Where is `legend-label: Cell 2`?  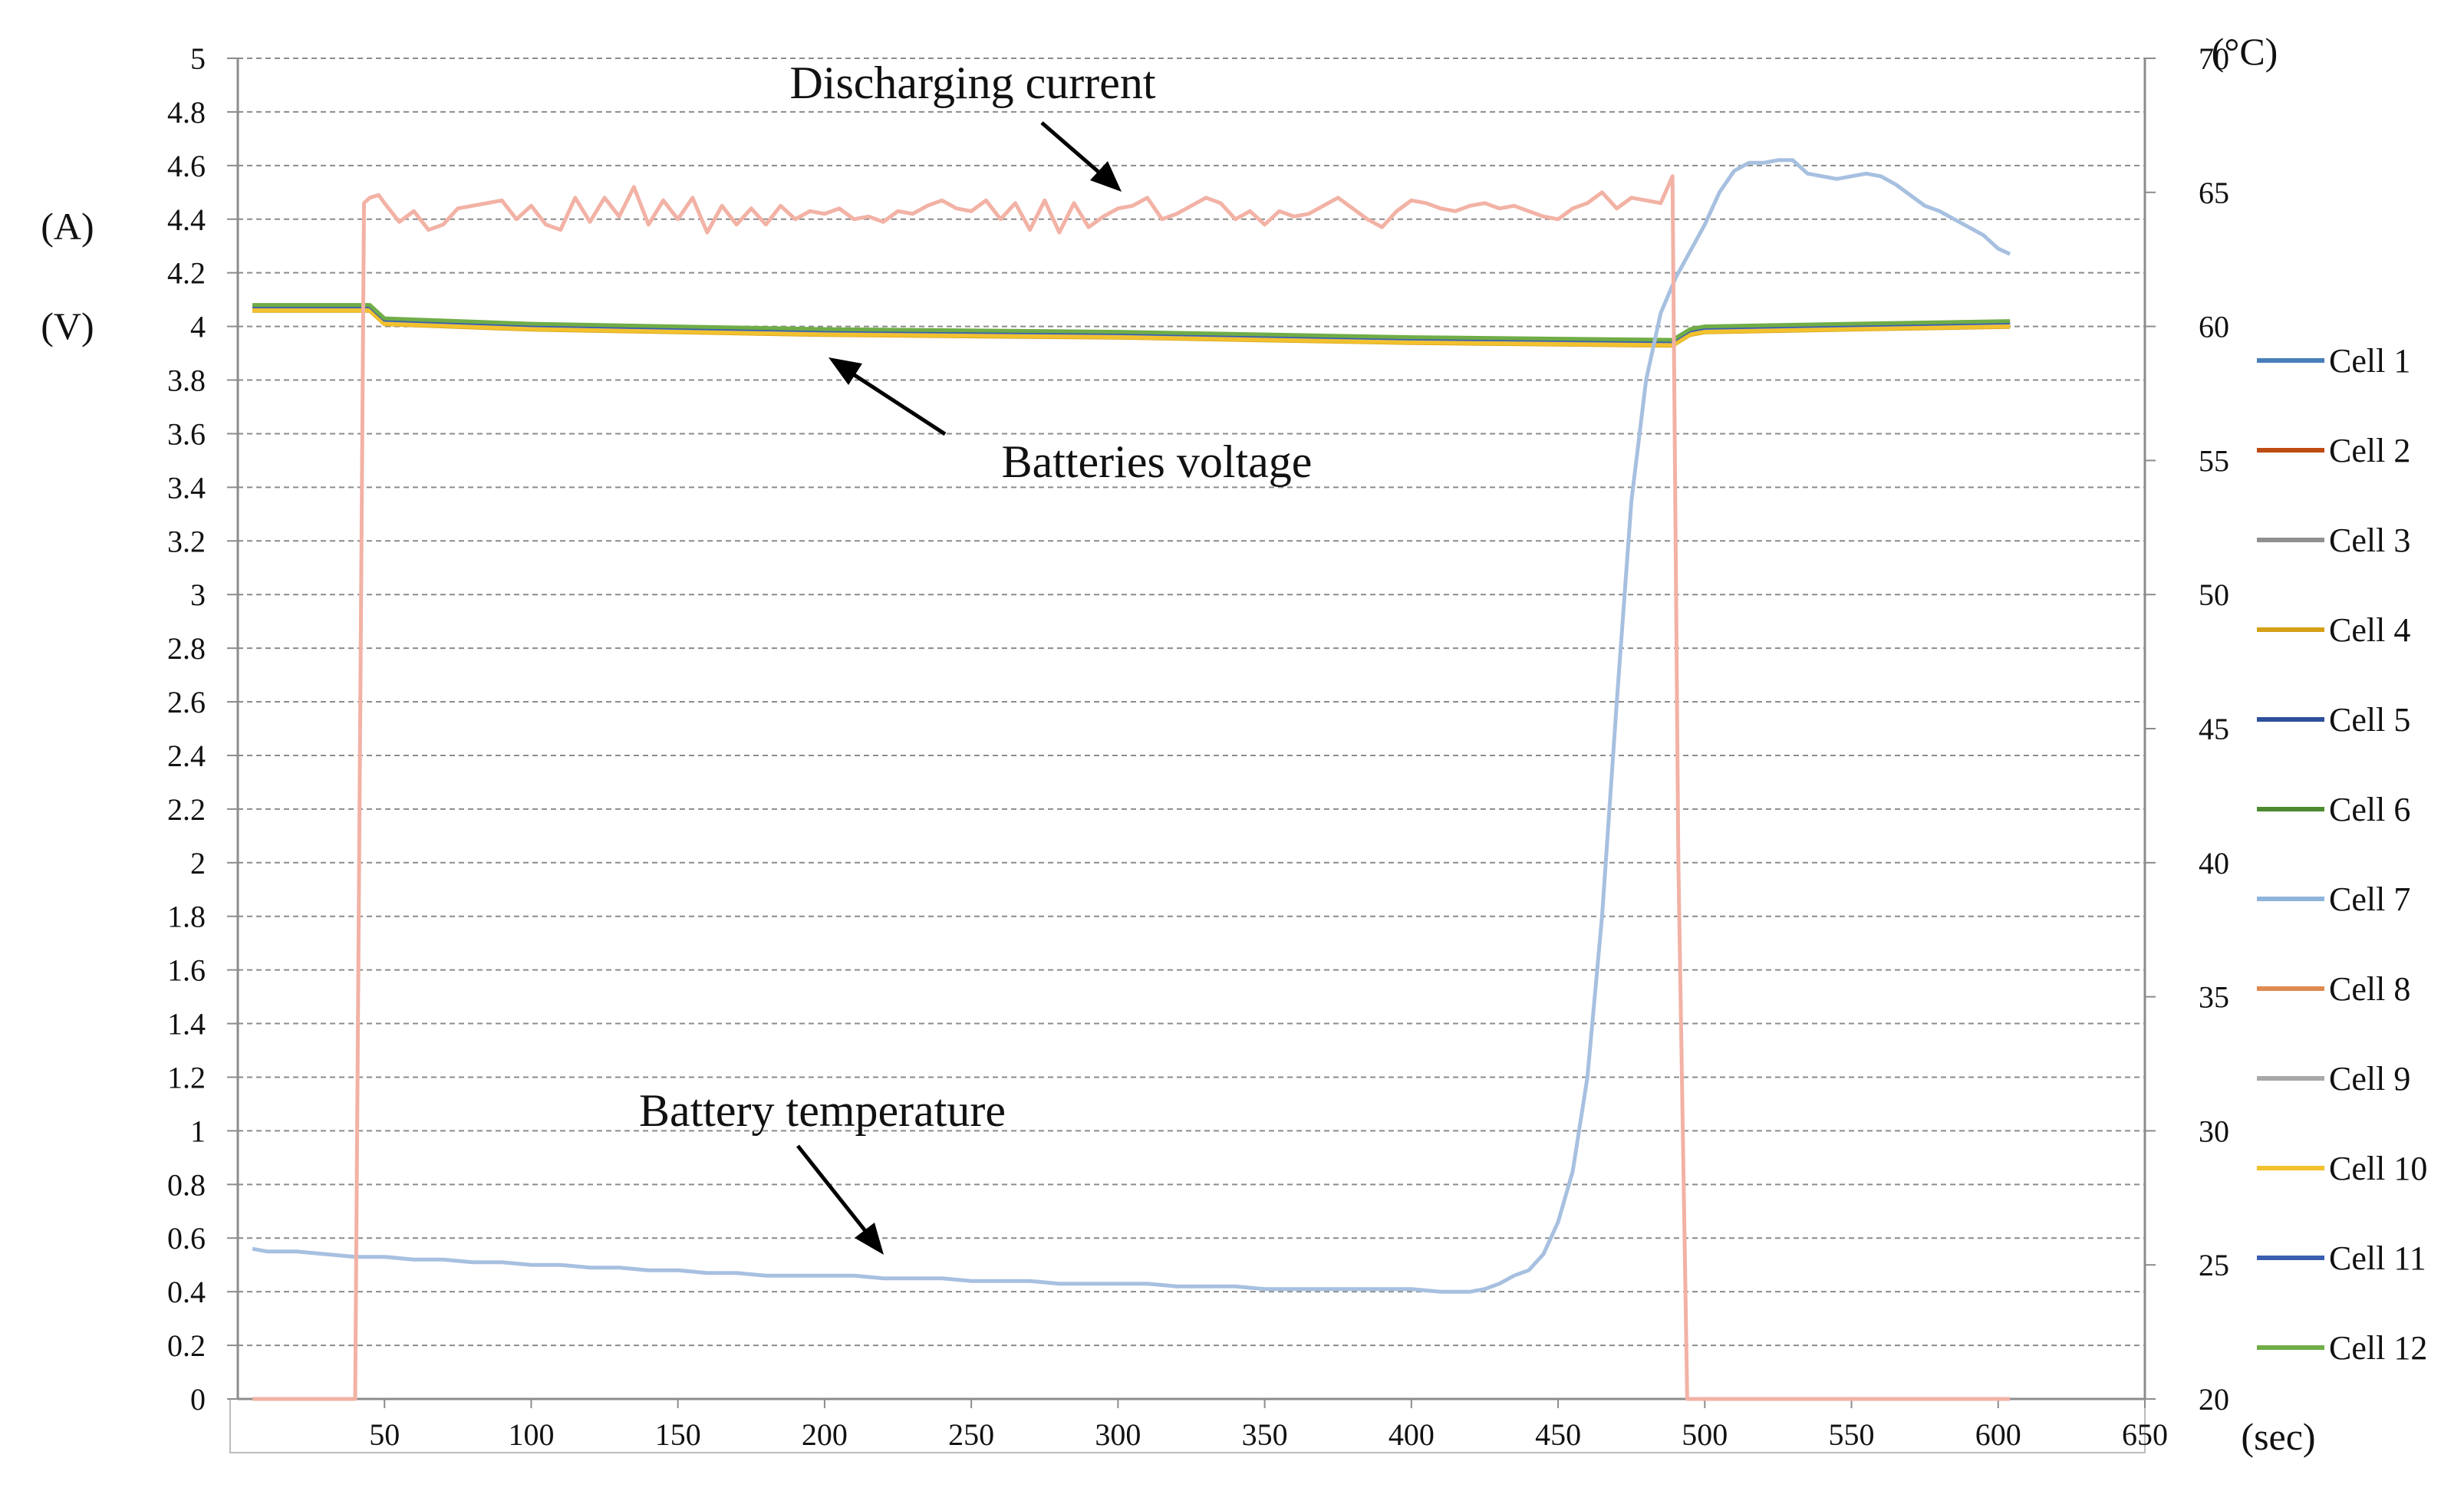
legend-label: Cell 2 is located at coordinates (2369, 450).